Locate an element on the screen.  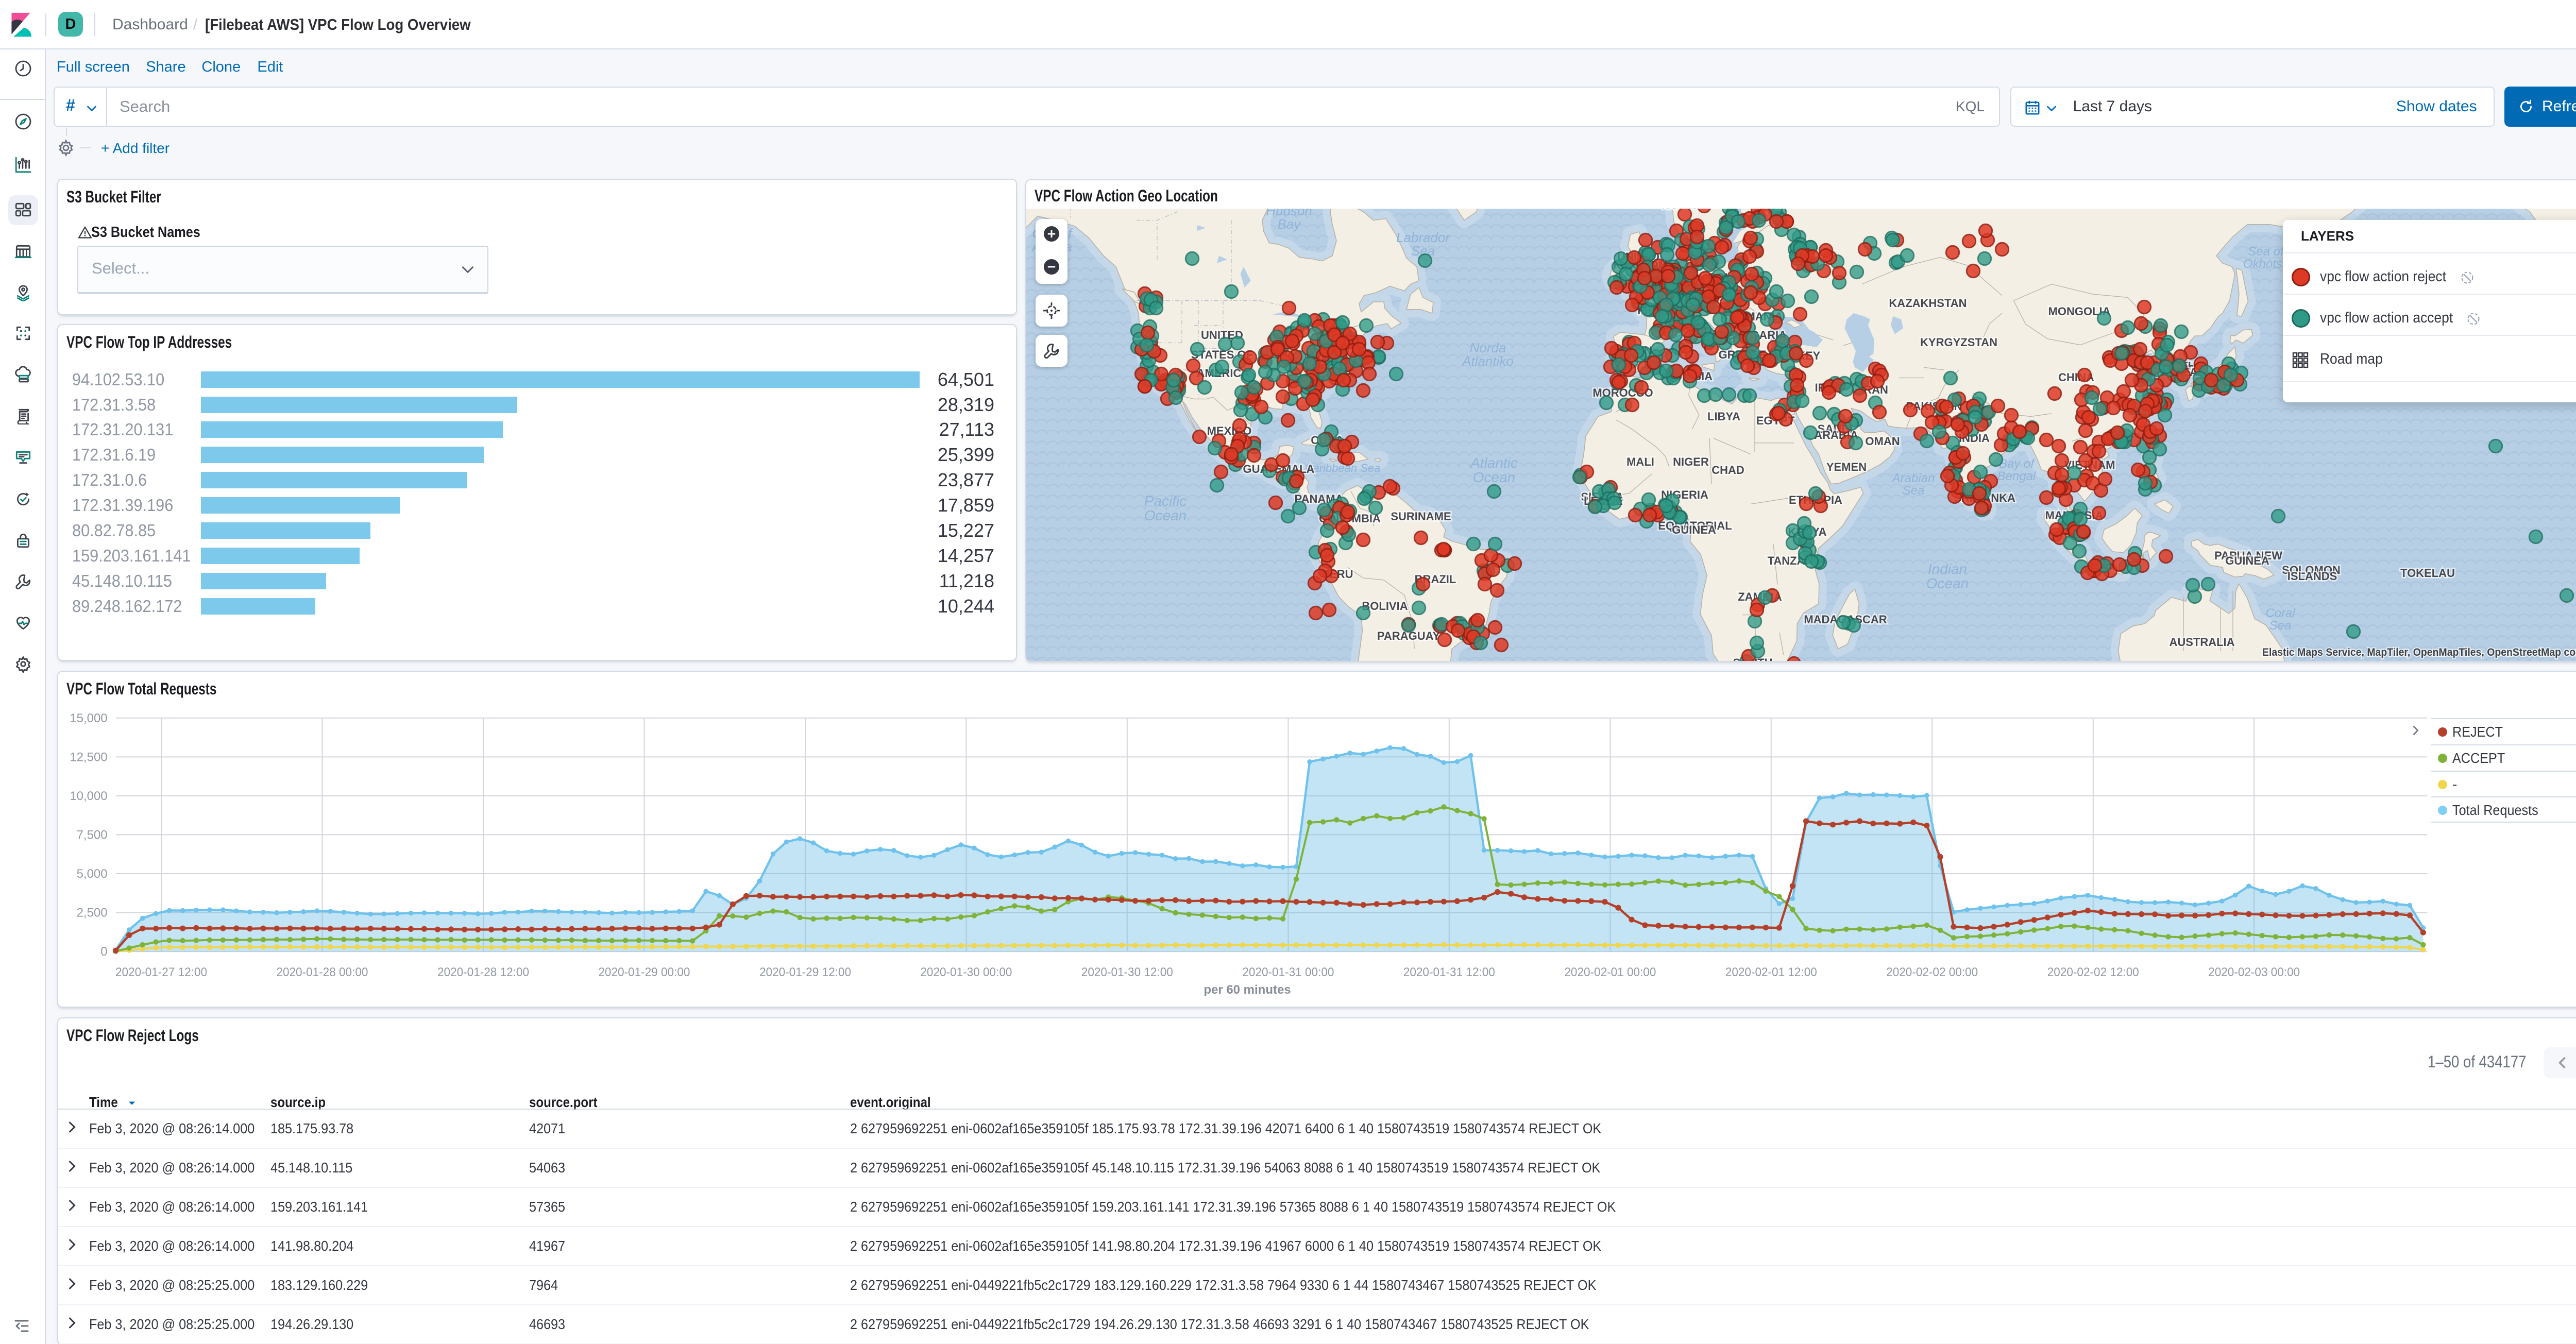
svg-text: 2020-02-01 00:00 is located at coordinates (1610, 972).